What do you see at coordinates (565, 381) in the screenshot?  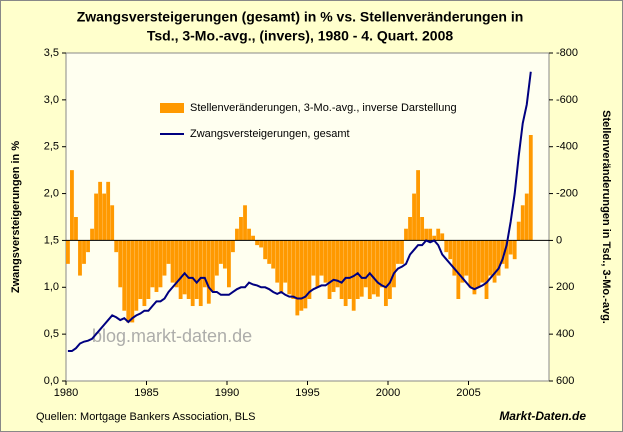 I see `y2-tick-label: 600` at bounding box center [565, 381].